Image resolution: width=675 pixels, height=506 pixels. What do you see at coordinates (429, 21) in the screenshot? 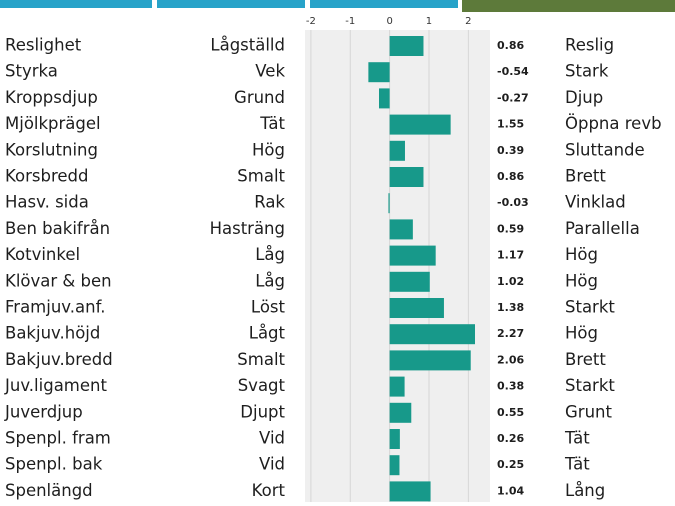
I see `x-tick-label: 1` at bounding box center [429, 21].